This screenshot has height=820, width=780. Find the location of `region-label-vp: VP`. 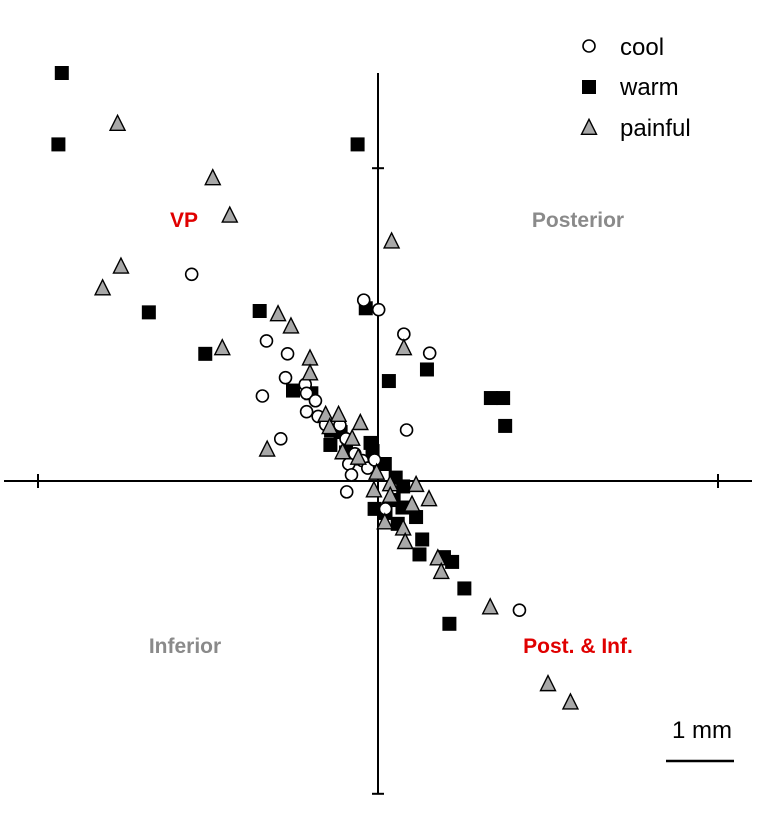

region-label-vp: VP is located at coordinates (184, 220).